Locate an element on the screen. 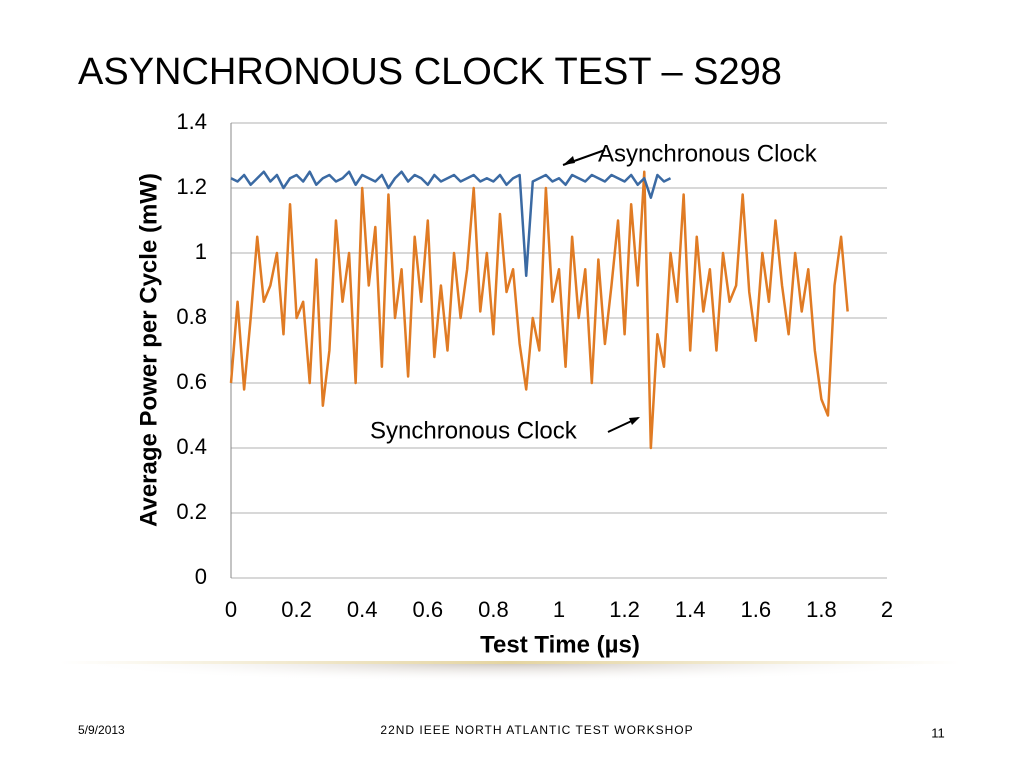 Image resolution: width=1024 pixels, height=768 pixels. page-number: 11 is located at coordinates (938, 732).